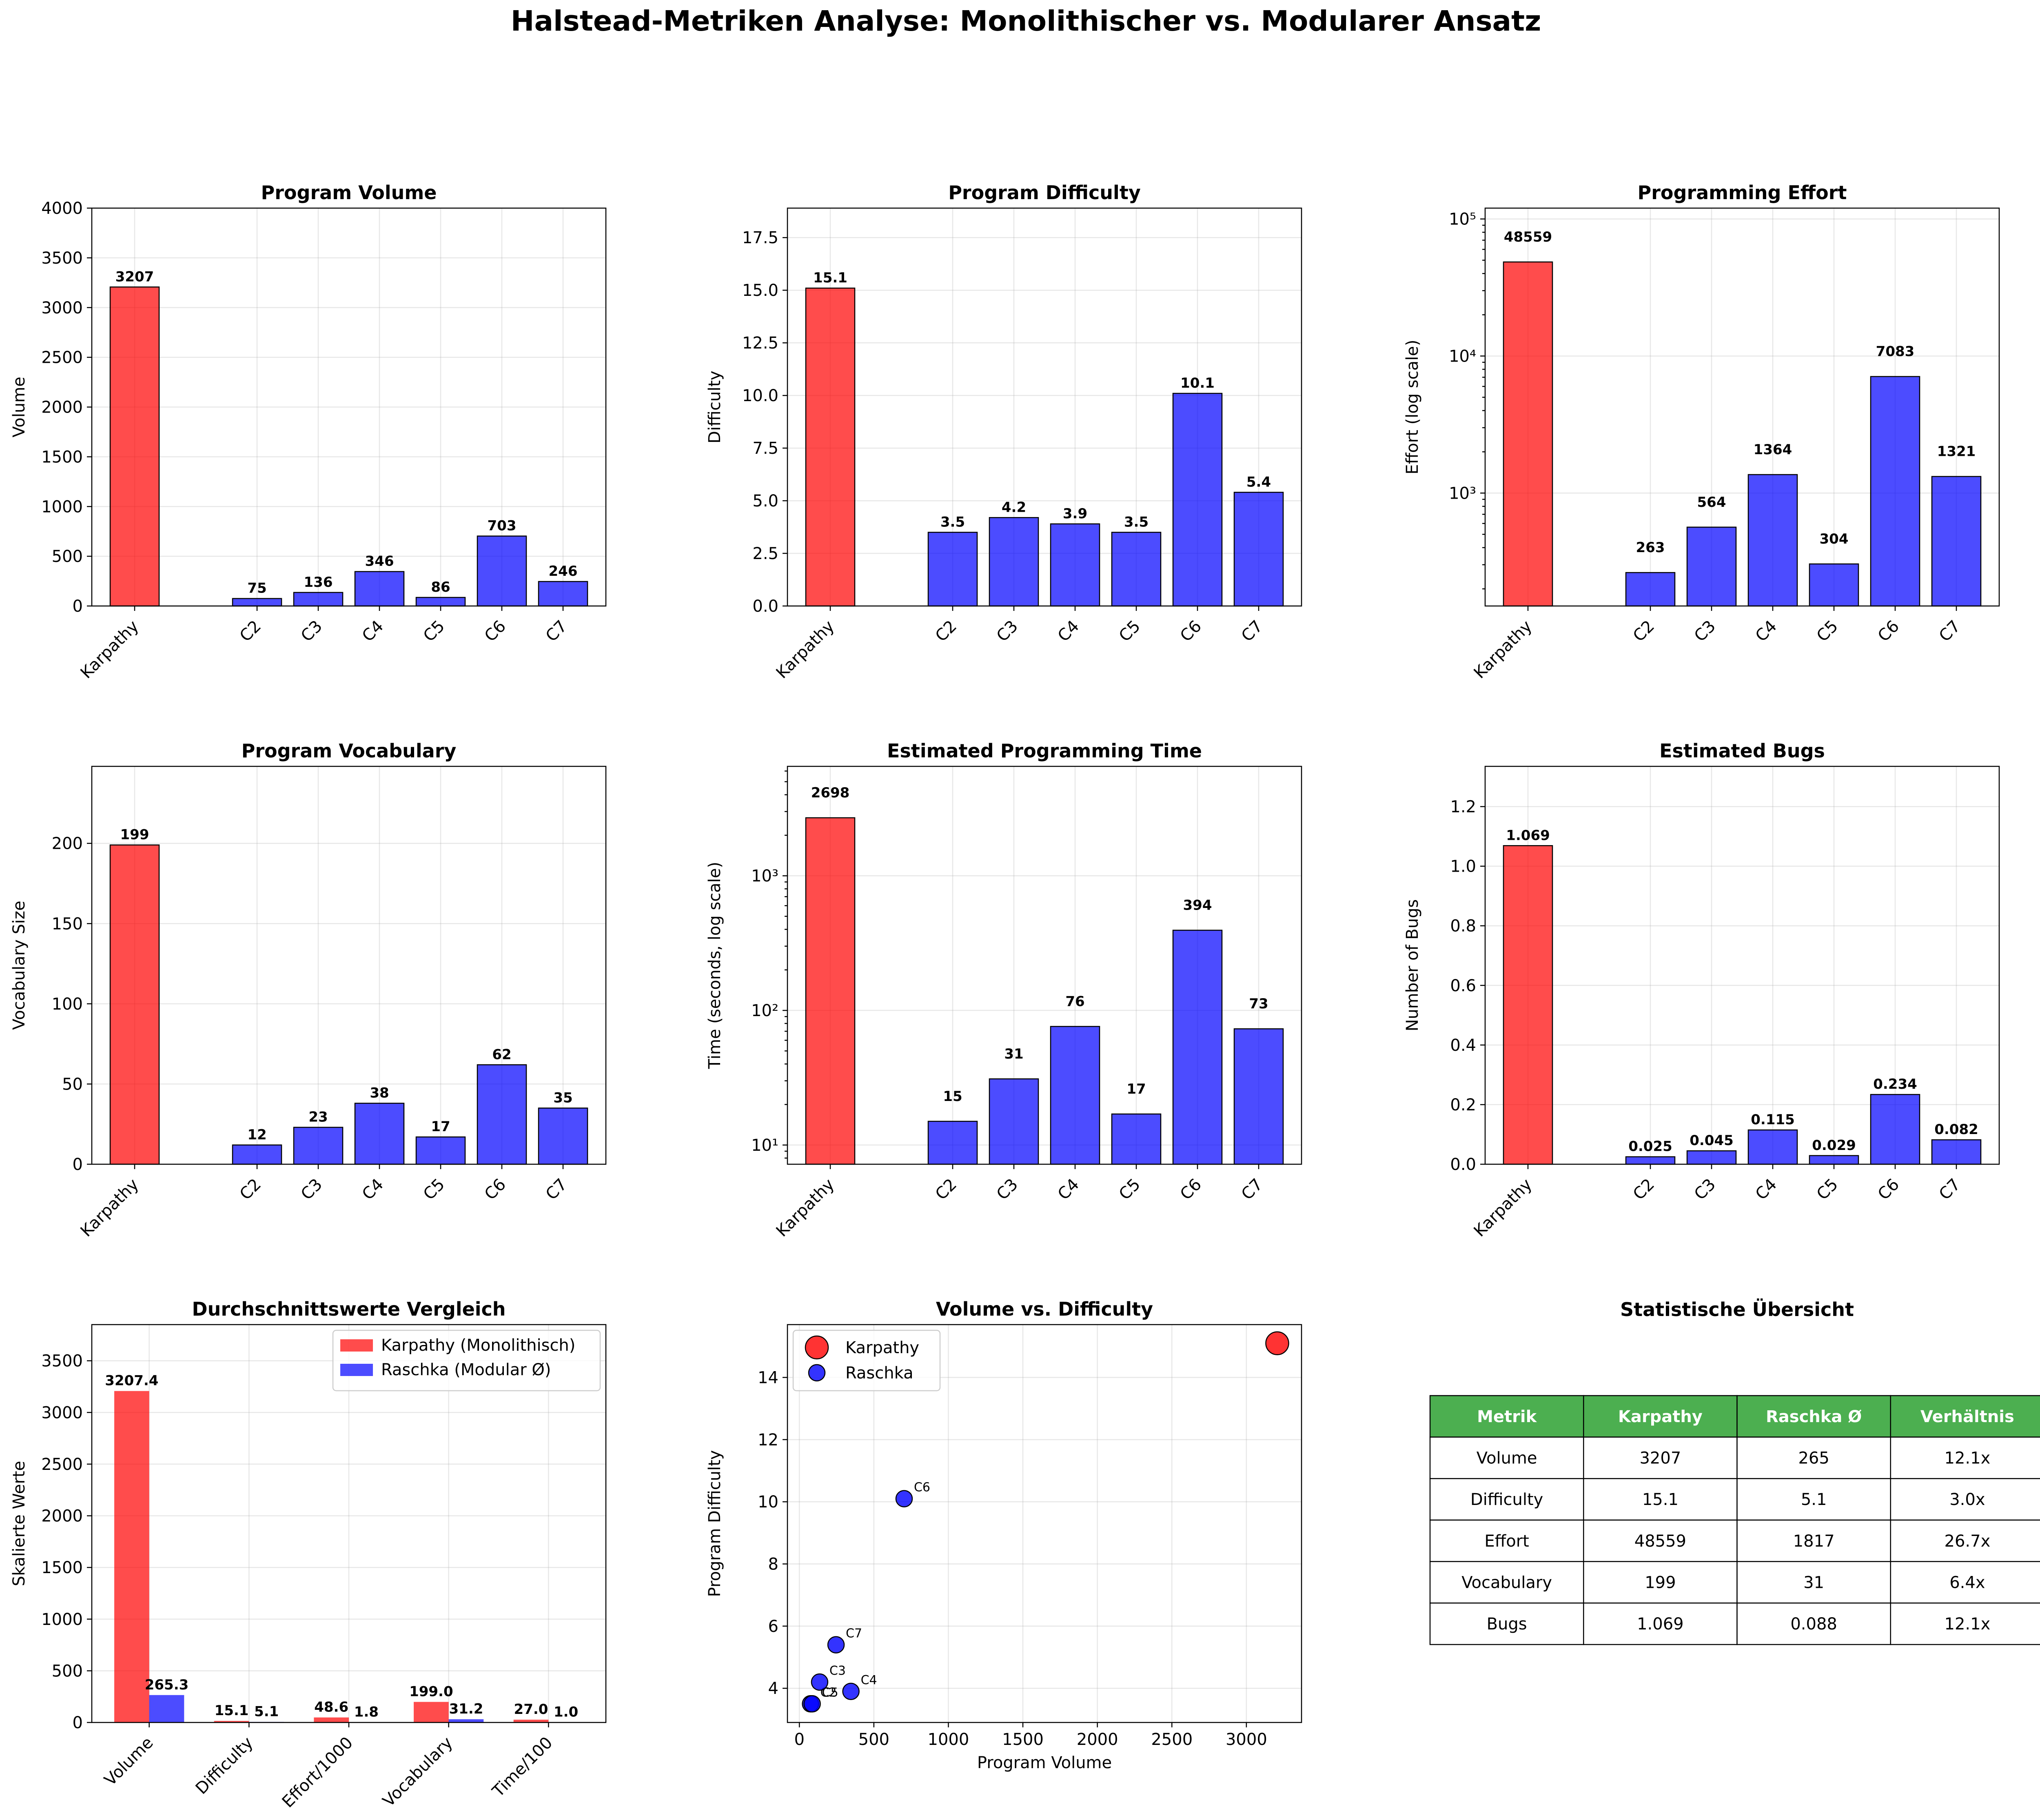 This screenshot has height=1820, width=2040. I want to click on y-tick-label: 2.5, so click(765, 554).